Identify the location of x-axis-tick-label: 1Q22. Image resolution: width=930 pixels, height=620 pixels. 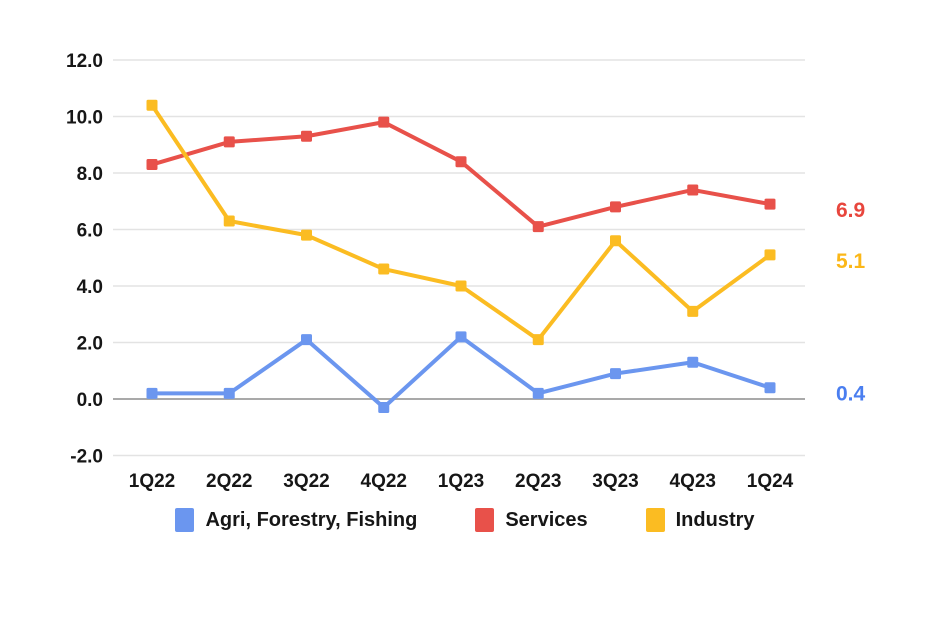
(152, 481).